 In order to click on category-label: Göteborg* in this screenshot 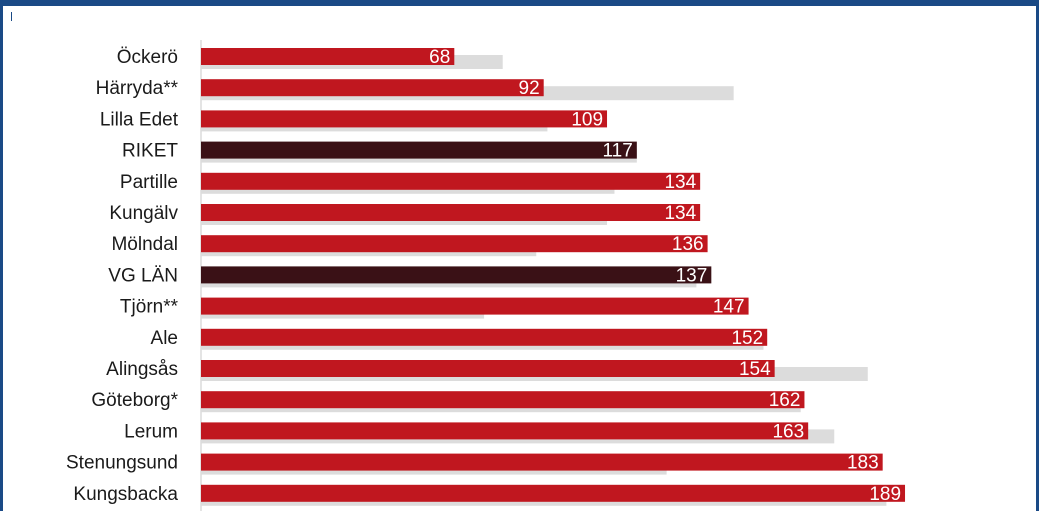, I will do `click(134, 400)`.